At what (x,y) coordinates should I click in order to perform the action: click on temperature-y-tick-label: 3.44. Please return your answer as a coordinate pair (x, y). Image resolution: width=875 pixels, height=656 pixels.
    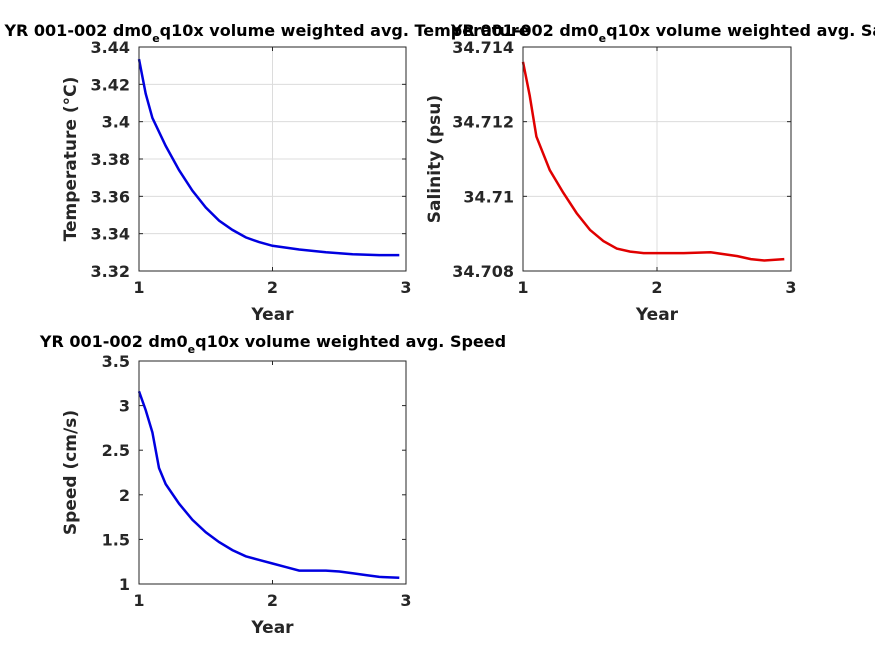
    Looking at the image, I should click on (110, 47).